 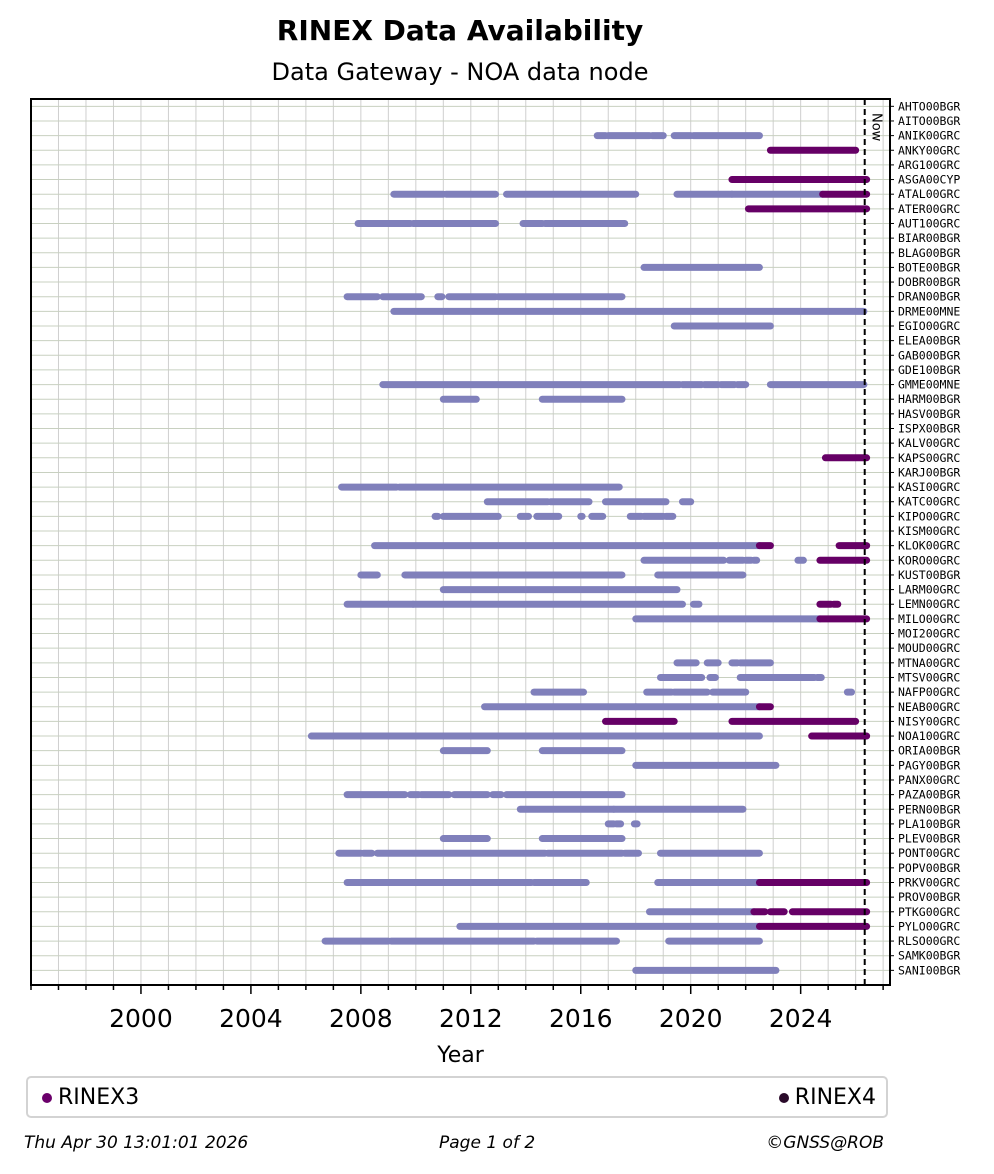 I want to click on station-label: NEAB00GRC, so click(x=929, y=707).